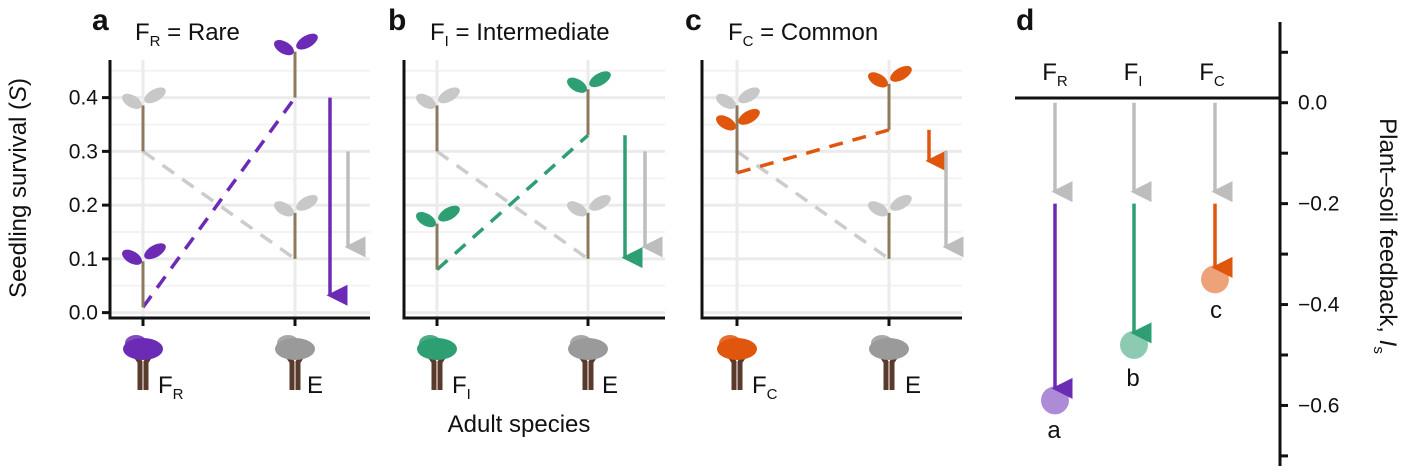  Describe the element at coordinates (803, 34) in the screenshot. I see `panel-c-title: FC = Common` at that location.